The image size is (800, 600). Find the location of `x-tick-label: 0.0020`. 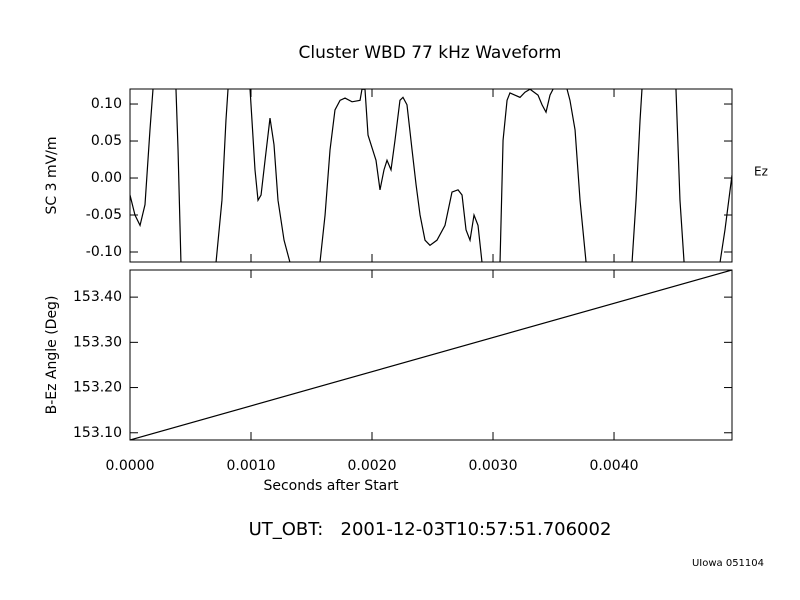

x-tick-label: 0.0020 is located at coordinates (372, 466).